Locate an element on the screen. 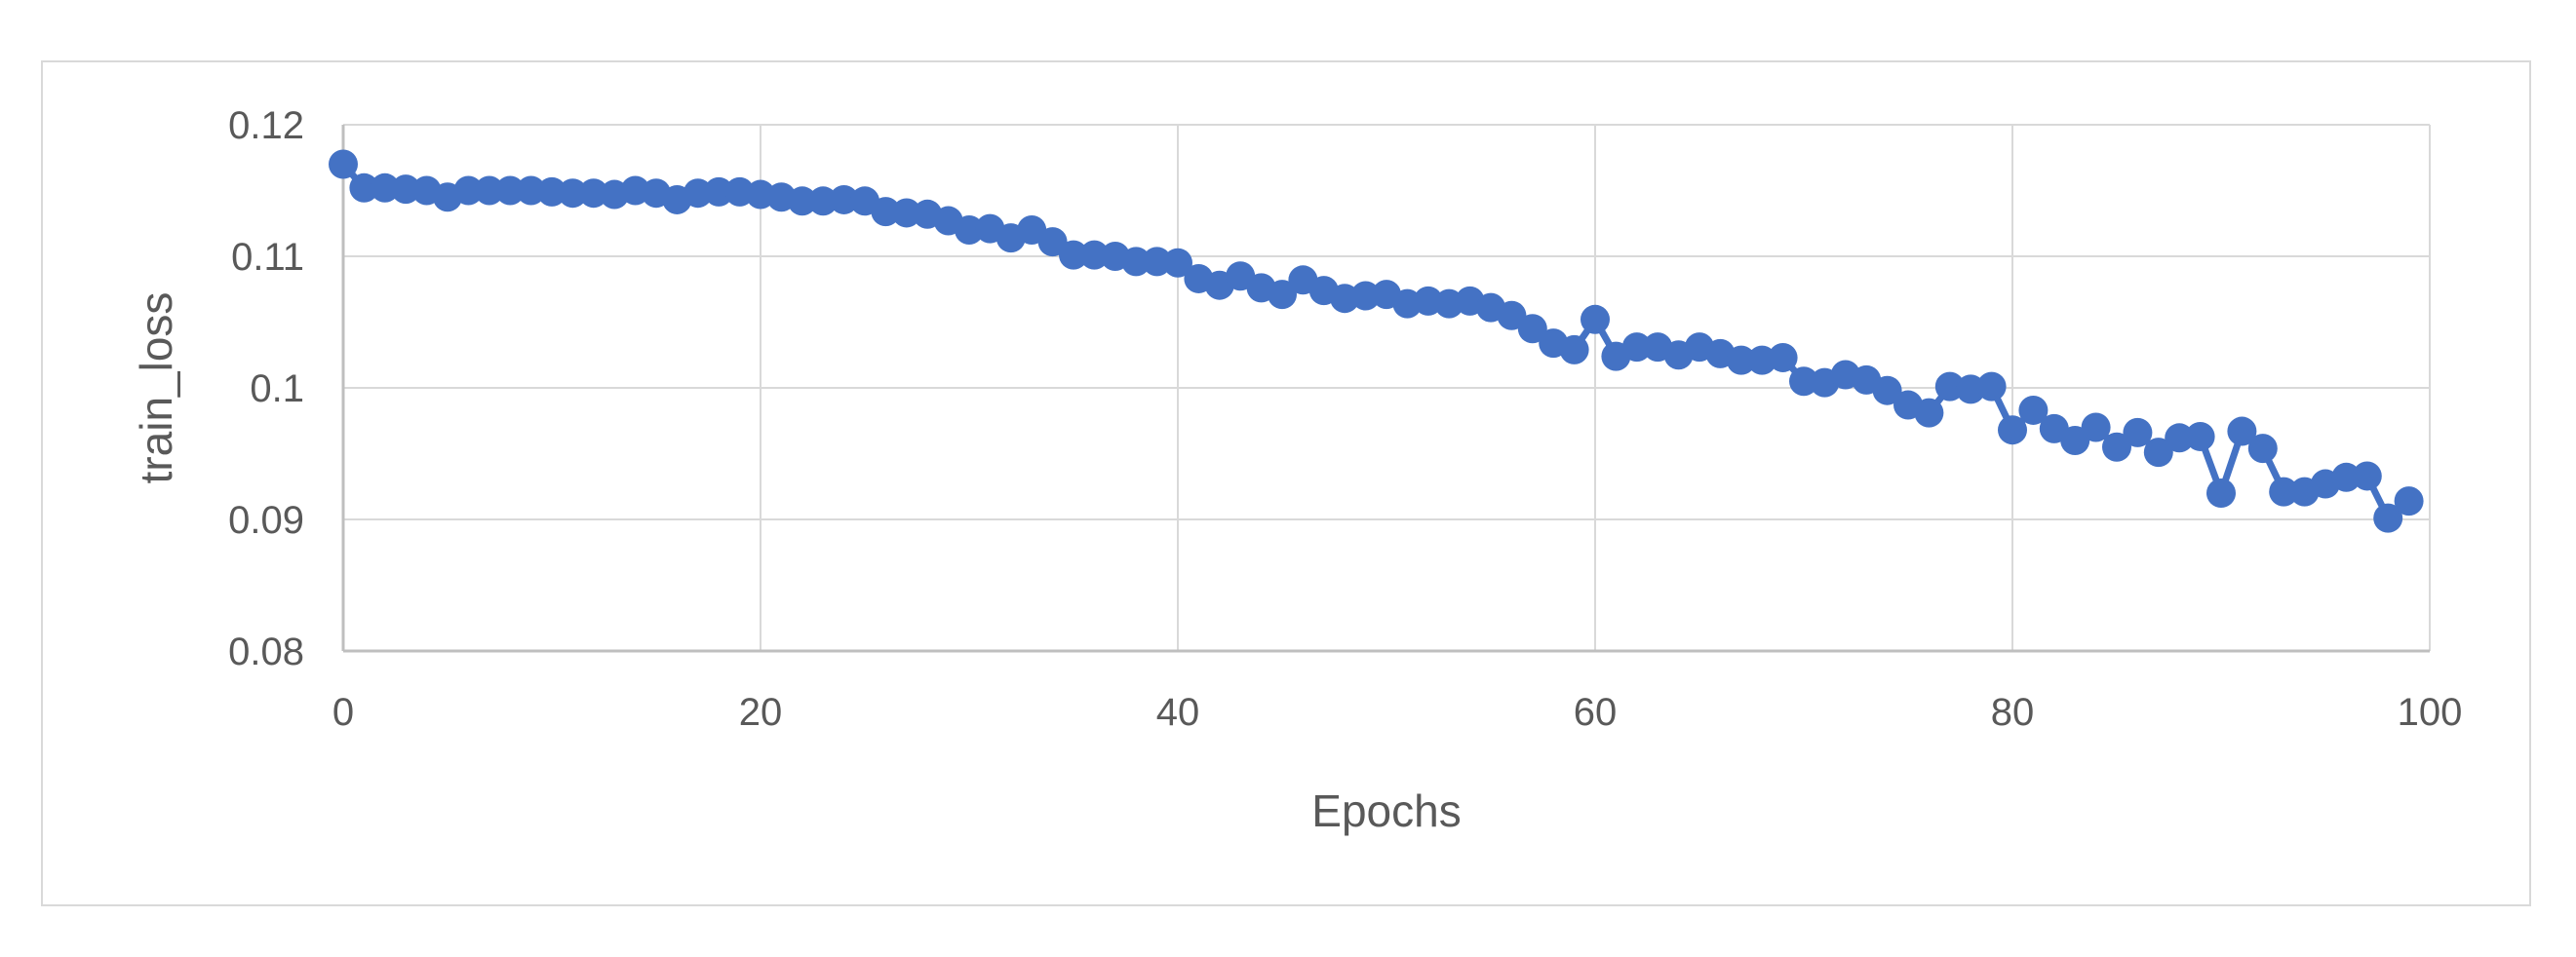 This screenshot has width=2576, height=957. y-tick-label: 0.11 is located at coordinates (267, 258).